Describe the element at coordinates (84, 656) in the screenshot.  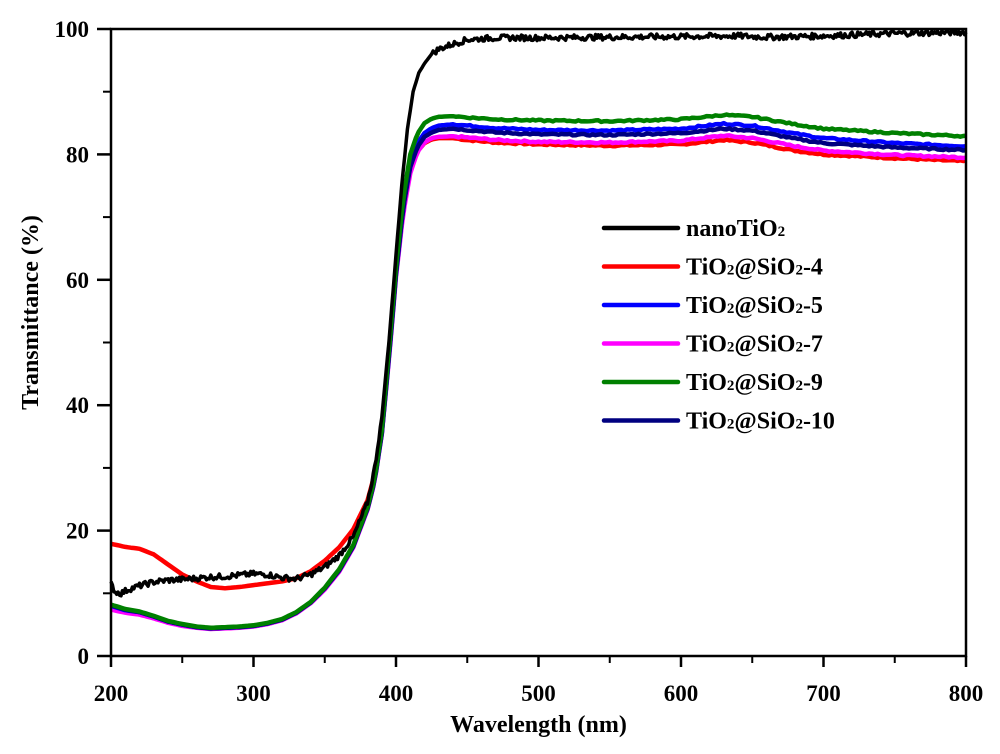
I see `y-tick-label: 0` at that location.